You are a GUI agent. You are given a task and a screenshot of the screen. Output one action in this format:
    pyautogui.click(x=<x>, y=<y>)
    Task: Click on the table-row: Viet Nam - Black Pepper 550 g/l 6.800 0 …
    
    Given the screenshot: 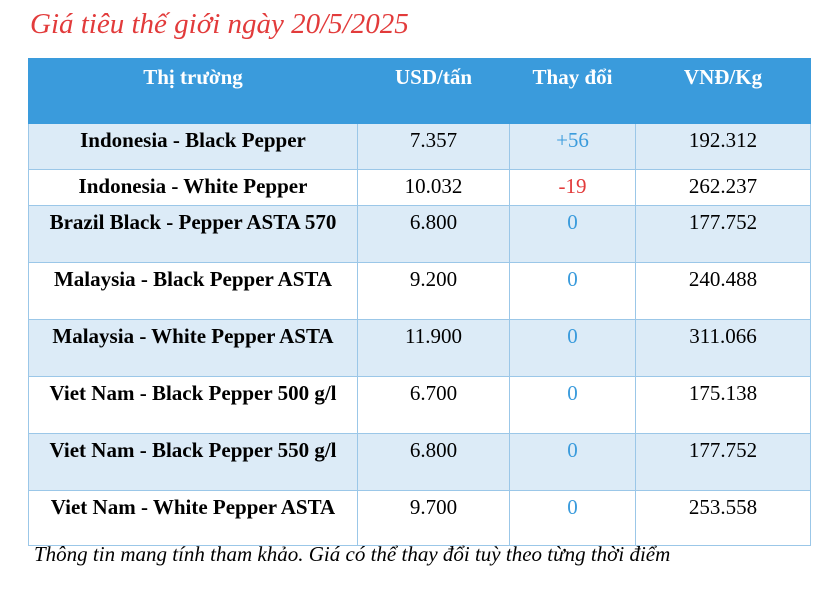 What is the action you would take?
    pyautogui.click(x=419, y=462)
    